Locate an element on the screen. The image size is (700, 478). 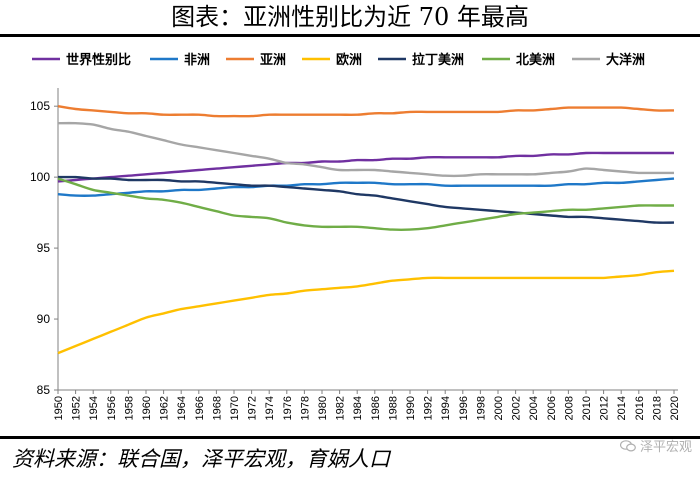
x-tick-label: 2008 is located at coordinates (569, 408).